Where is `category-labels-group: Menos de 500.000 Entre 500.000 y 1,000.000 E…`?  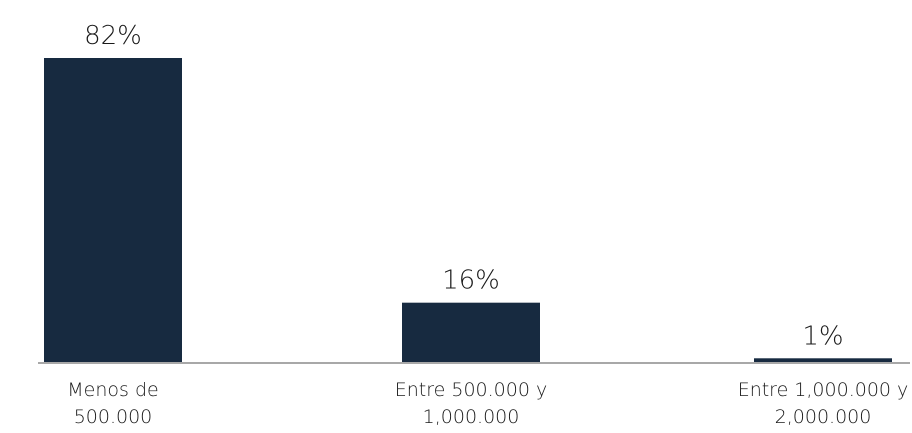 category-labels-group: Menos de 500.000 Entre 500.000 y 1,000.000 E… is located at coordinates (487, 403).